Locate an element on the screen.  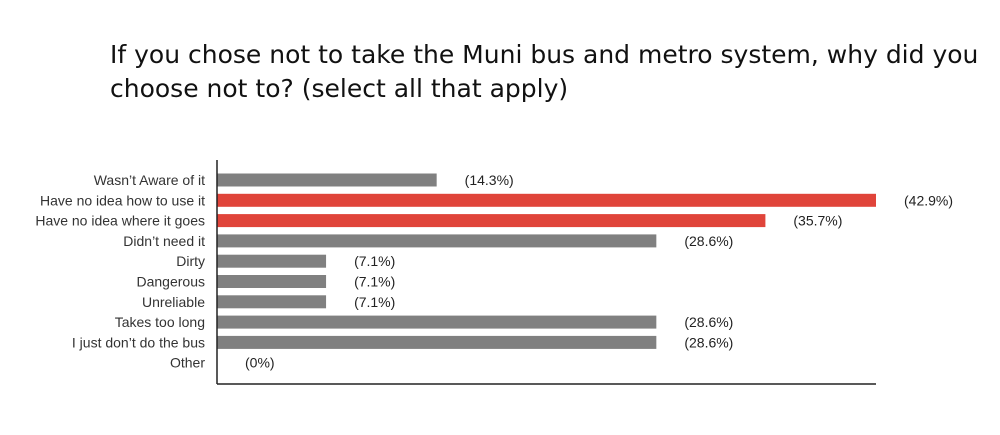
category-label: Other is located at coordinates (187, 363).